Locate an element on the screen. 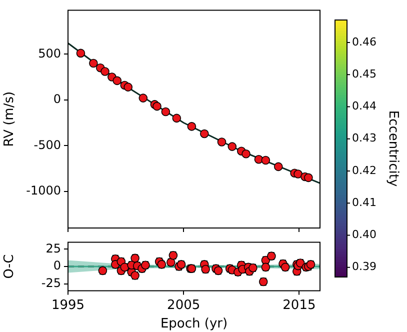 This screenshot has width=407, height=332. y-tick-label: -1000 is located at coordinates (43, 191).